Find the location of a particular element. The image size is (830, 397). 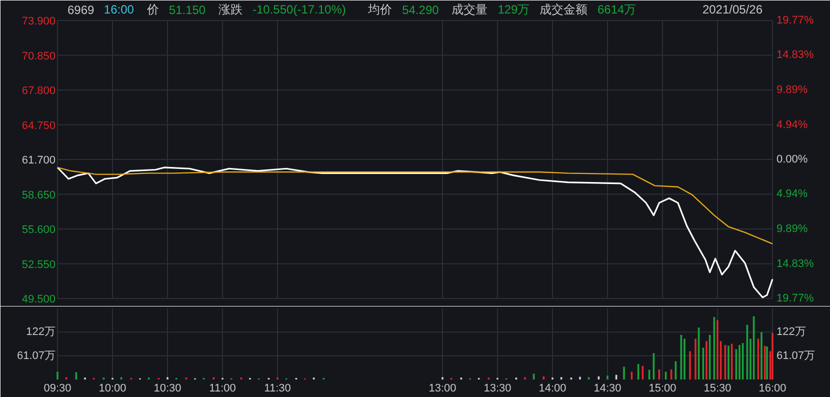

chart-title: 6969 is located at coordinates (81, 10).